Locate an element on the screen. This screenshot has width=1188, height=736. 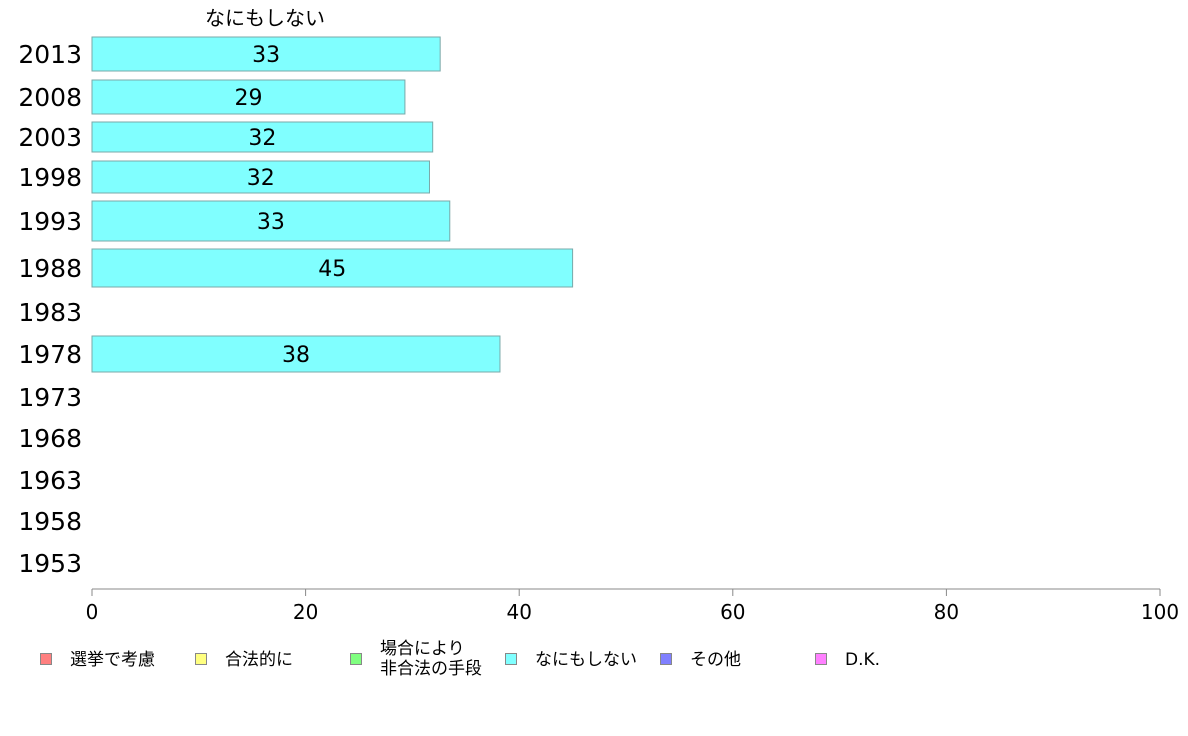
x-tick-label-20: 20 is located at coordinates (305, 612).